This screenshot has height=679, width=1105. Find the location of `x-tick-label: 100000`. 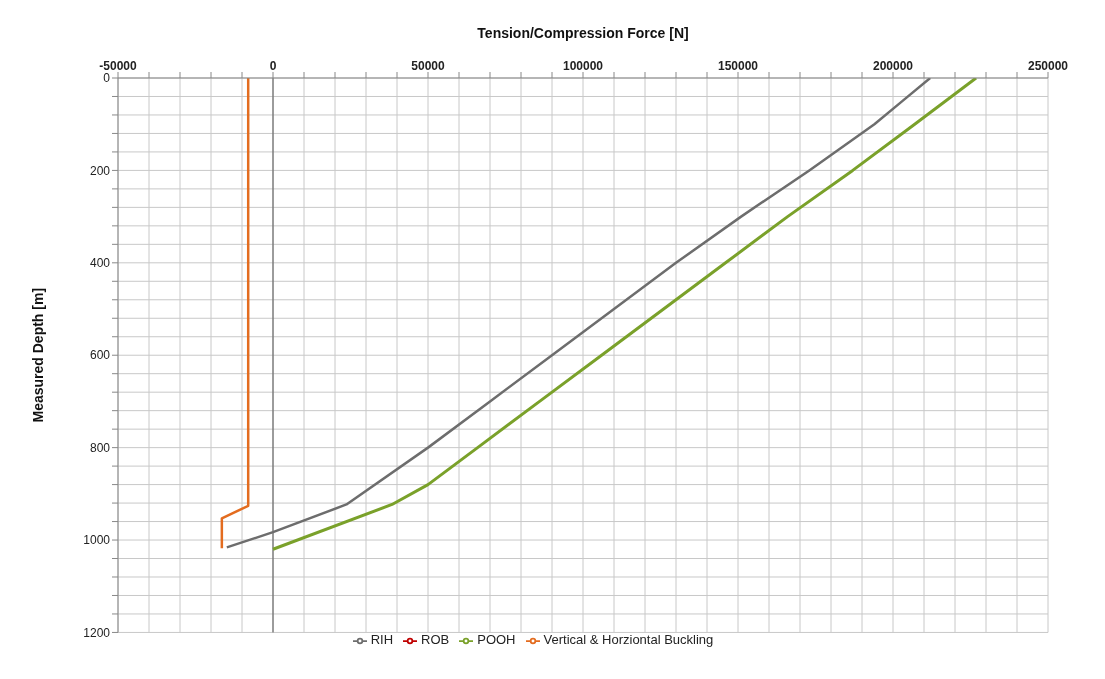

x-tick-label: 100000 is located at coordinates (583, 66).